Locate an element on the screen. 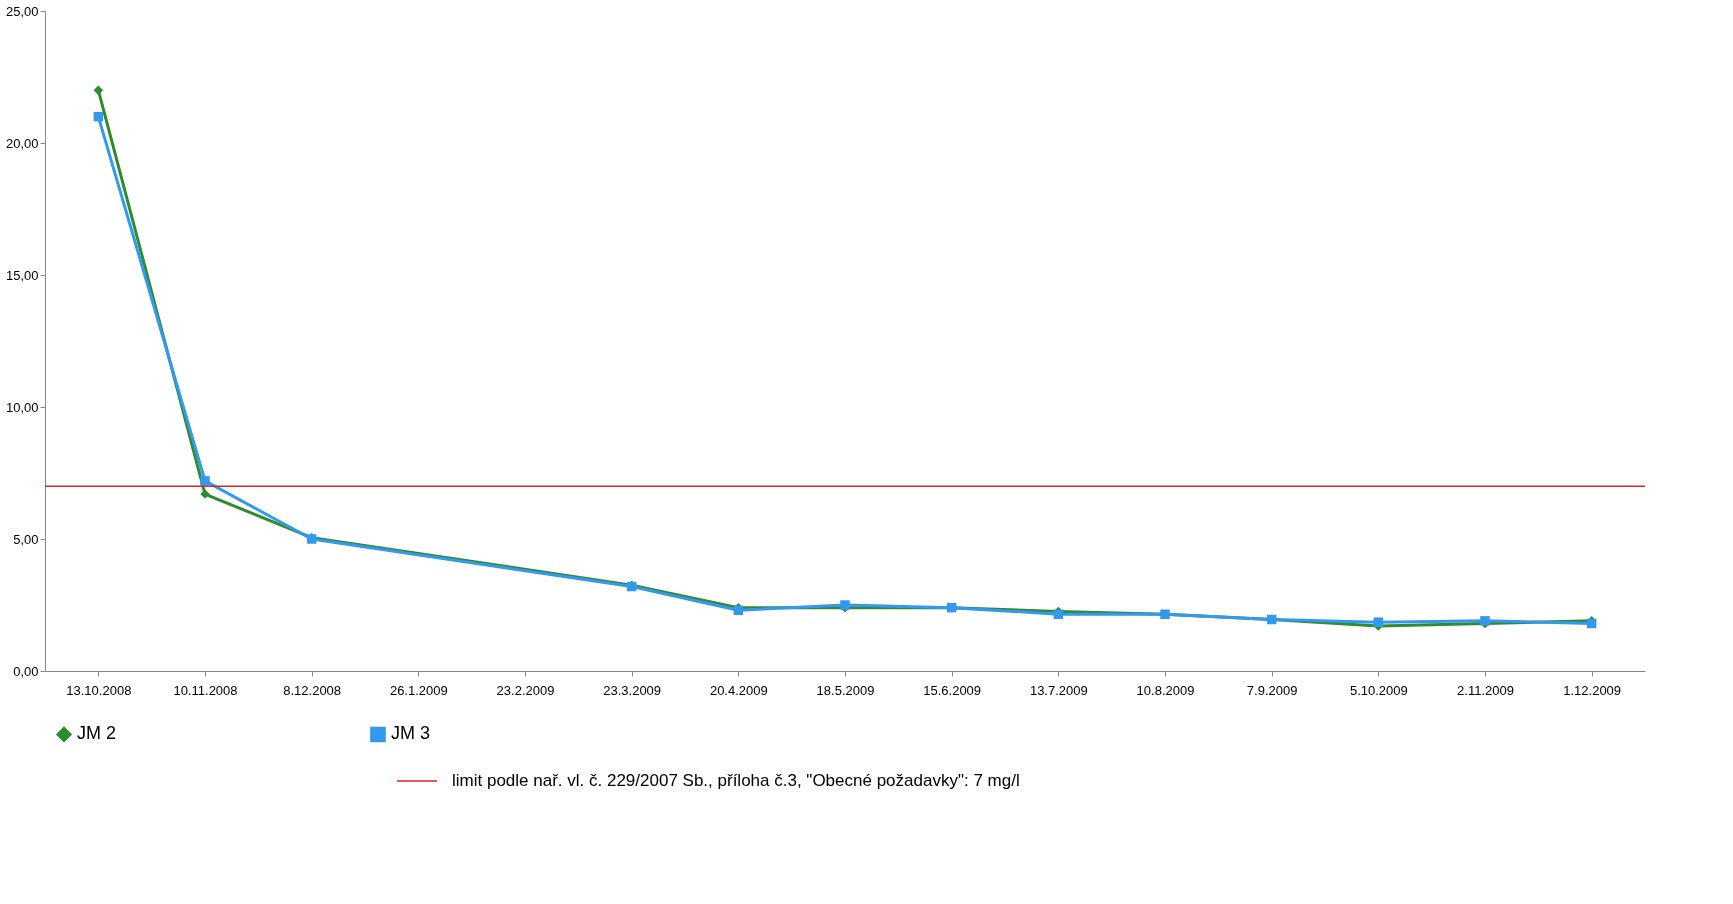 Image resolution: width=1733 pixels, height=904 pixels. x-tick-label: 2.11.2009 is located at coordinates (1485, 690).